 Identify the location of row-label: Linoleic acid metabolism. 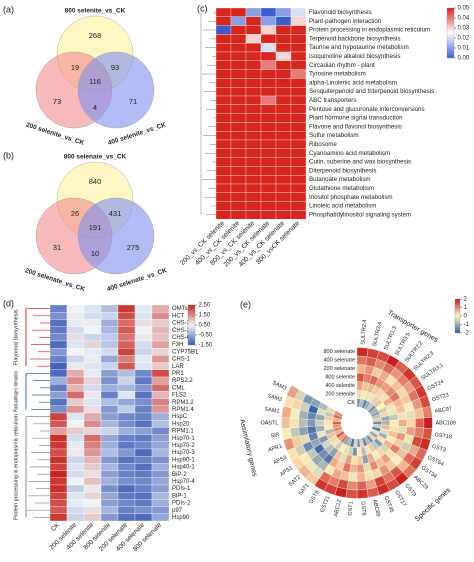
(342, 206).